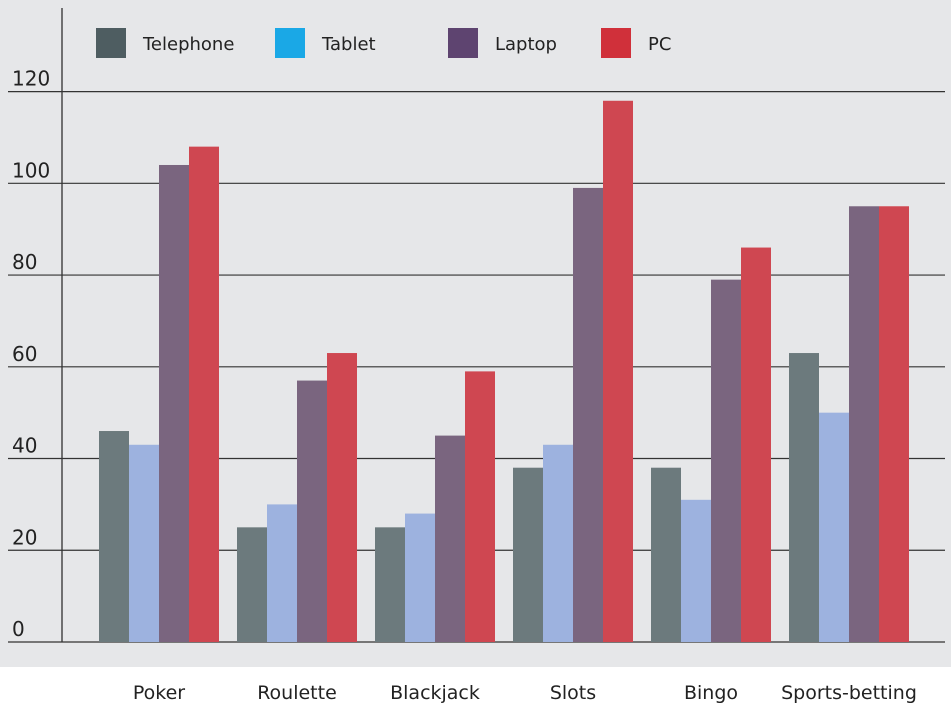  What do you see at coordinates (528, 554) in the screenshot?
I see `bar-telephone-slots` at bounding box center [528, 554].